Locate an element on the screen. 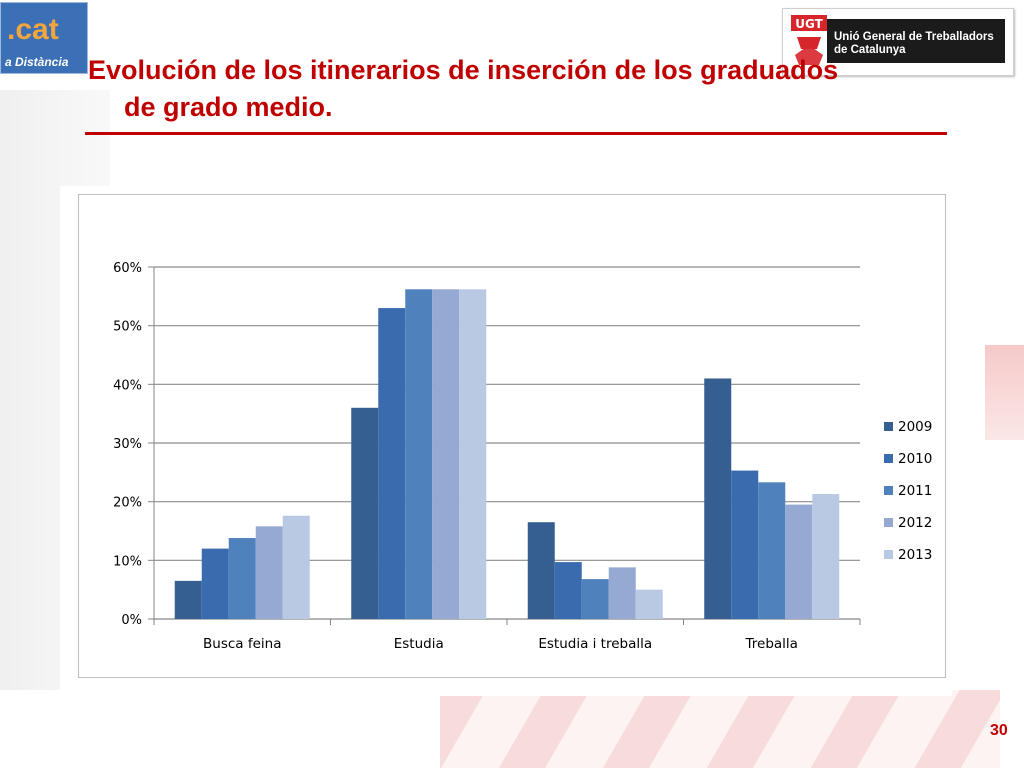  x-tick-label: Busca feina is located at coordinates (242, 644).